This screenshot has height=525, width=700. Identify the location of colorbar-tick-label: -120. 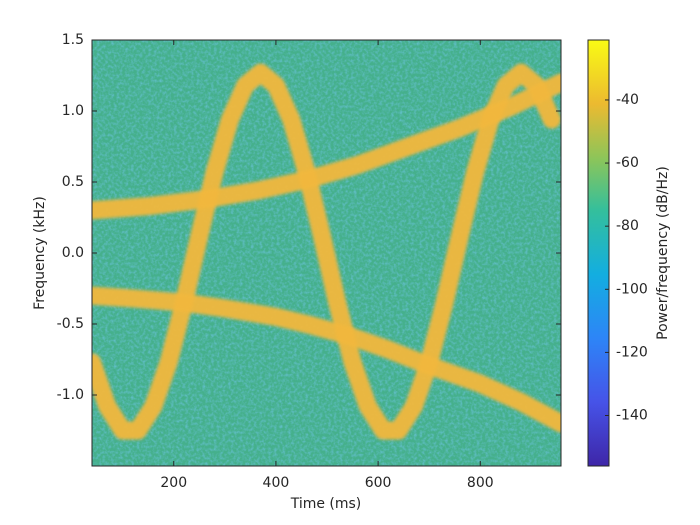
(632, 352).